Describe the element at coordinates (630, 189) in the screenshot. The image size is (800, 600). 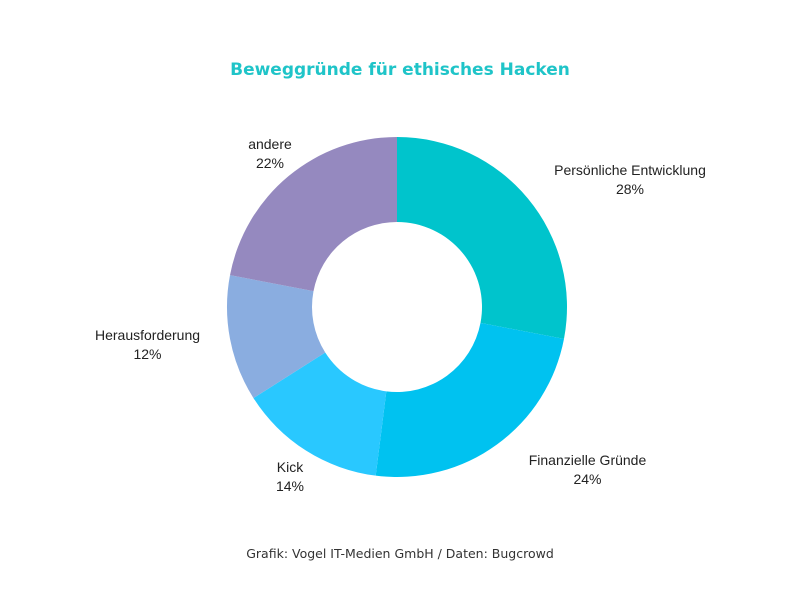
I see `label-pct: 28%` at that location.